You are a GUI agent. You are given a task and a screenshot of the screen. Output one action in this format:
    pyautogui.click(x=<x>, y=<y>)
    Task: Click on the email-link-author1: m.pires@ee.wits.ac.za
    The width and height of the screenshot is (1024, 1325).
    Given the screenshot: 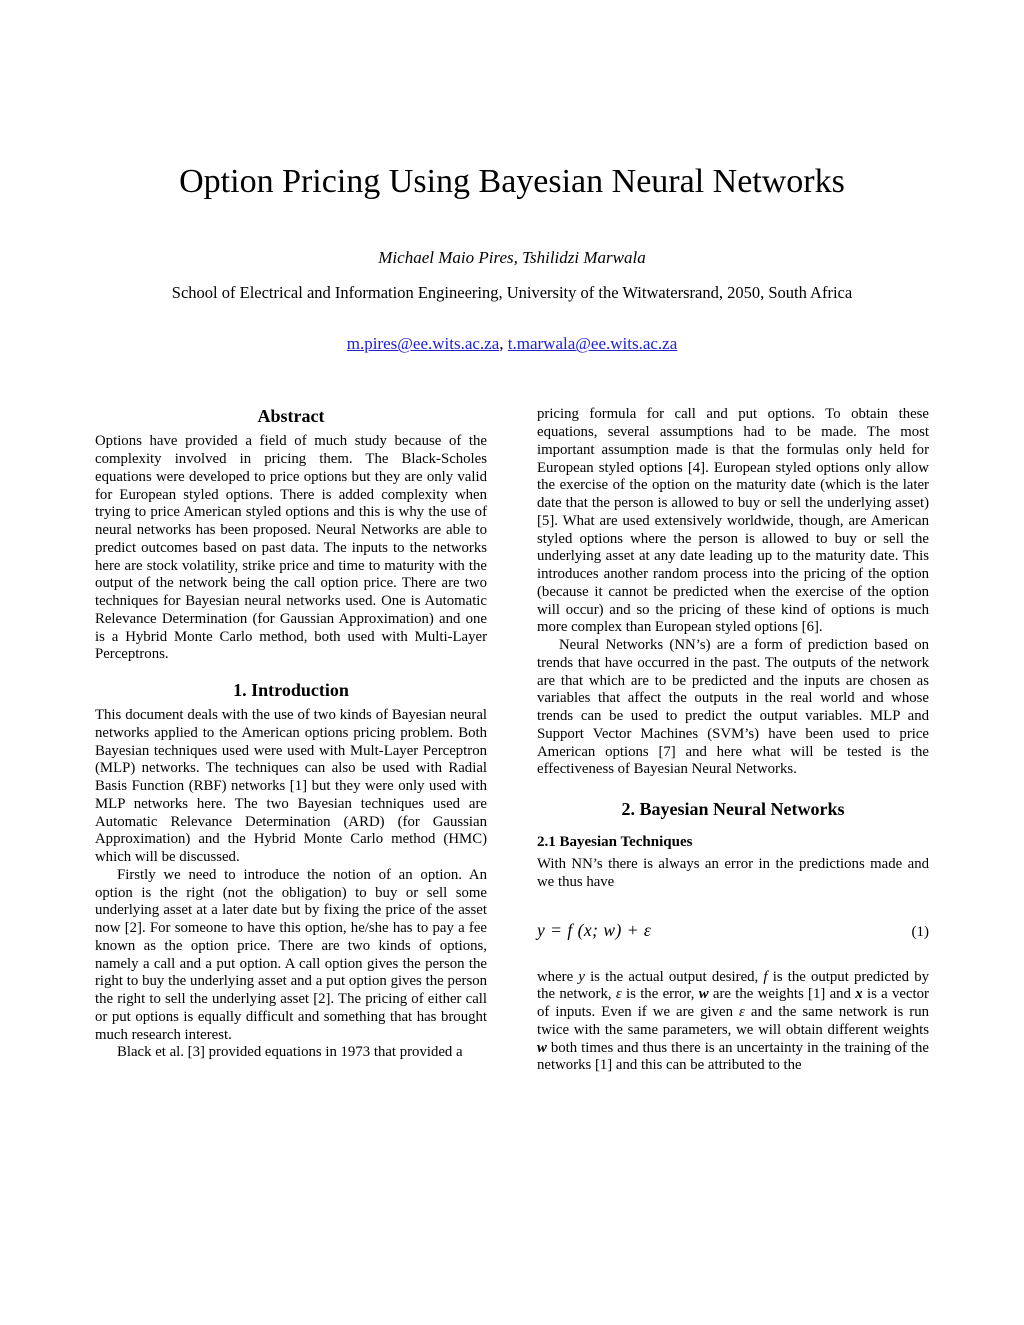 What is the action you would take?
    pyautogui.click(x=423, y=344)
    